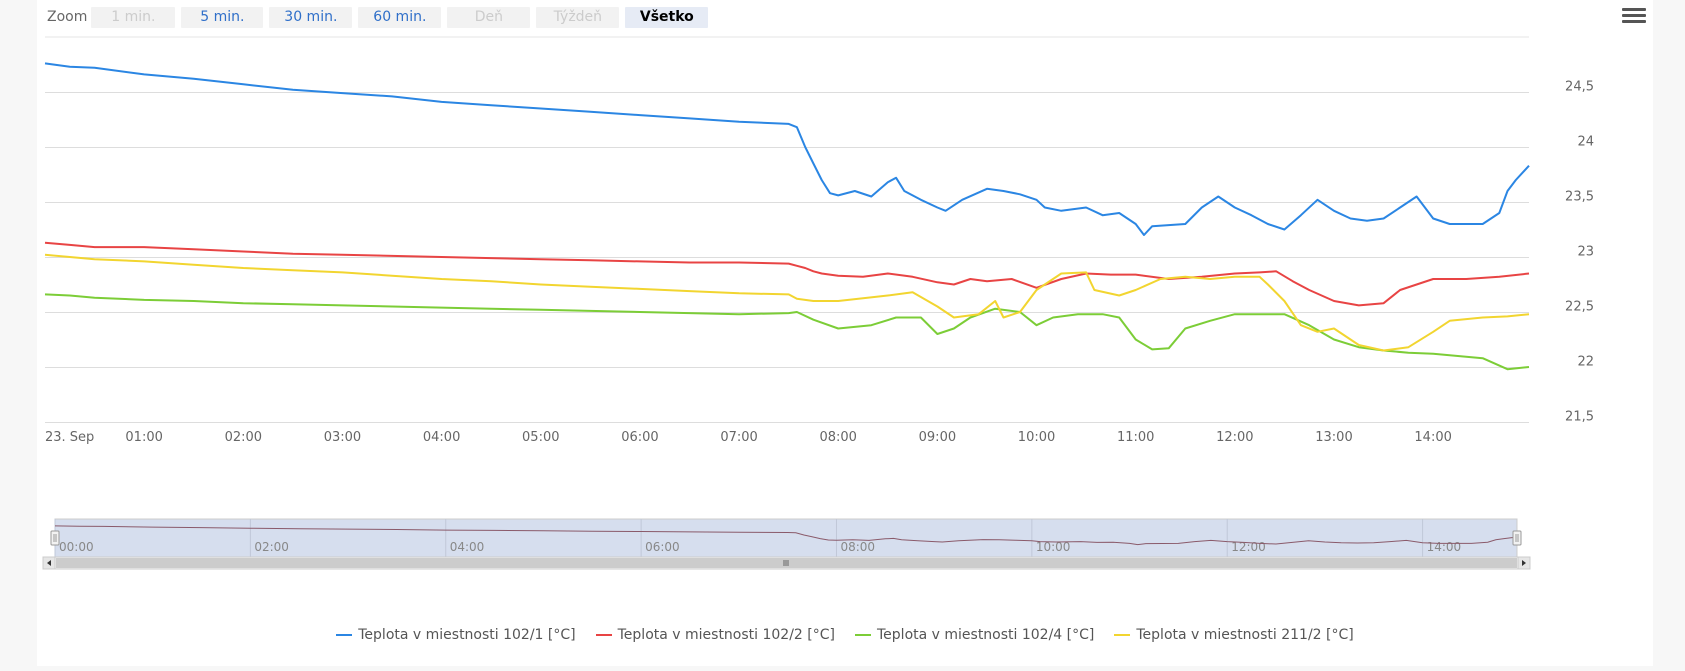  I want to click on y-tick-label: 22,5, so click(1579, 307).